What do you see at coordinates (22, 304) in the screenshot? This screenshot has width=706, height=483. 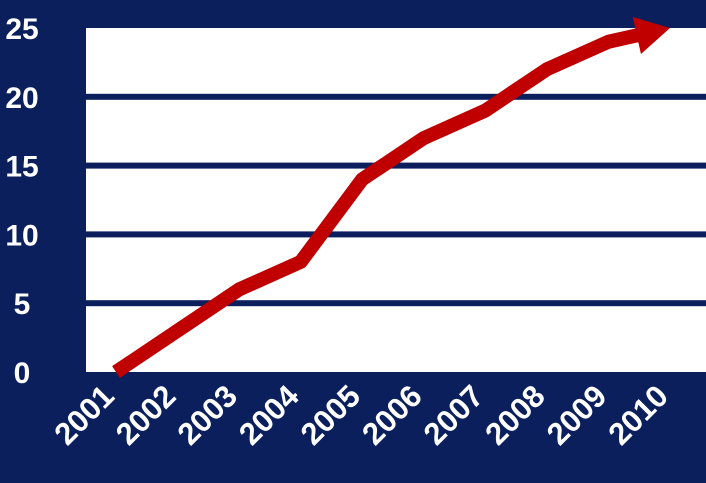 I see `y-tick-label: 5` at bounding box center [22, 304].